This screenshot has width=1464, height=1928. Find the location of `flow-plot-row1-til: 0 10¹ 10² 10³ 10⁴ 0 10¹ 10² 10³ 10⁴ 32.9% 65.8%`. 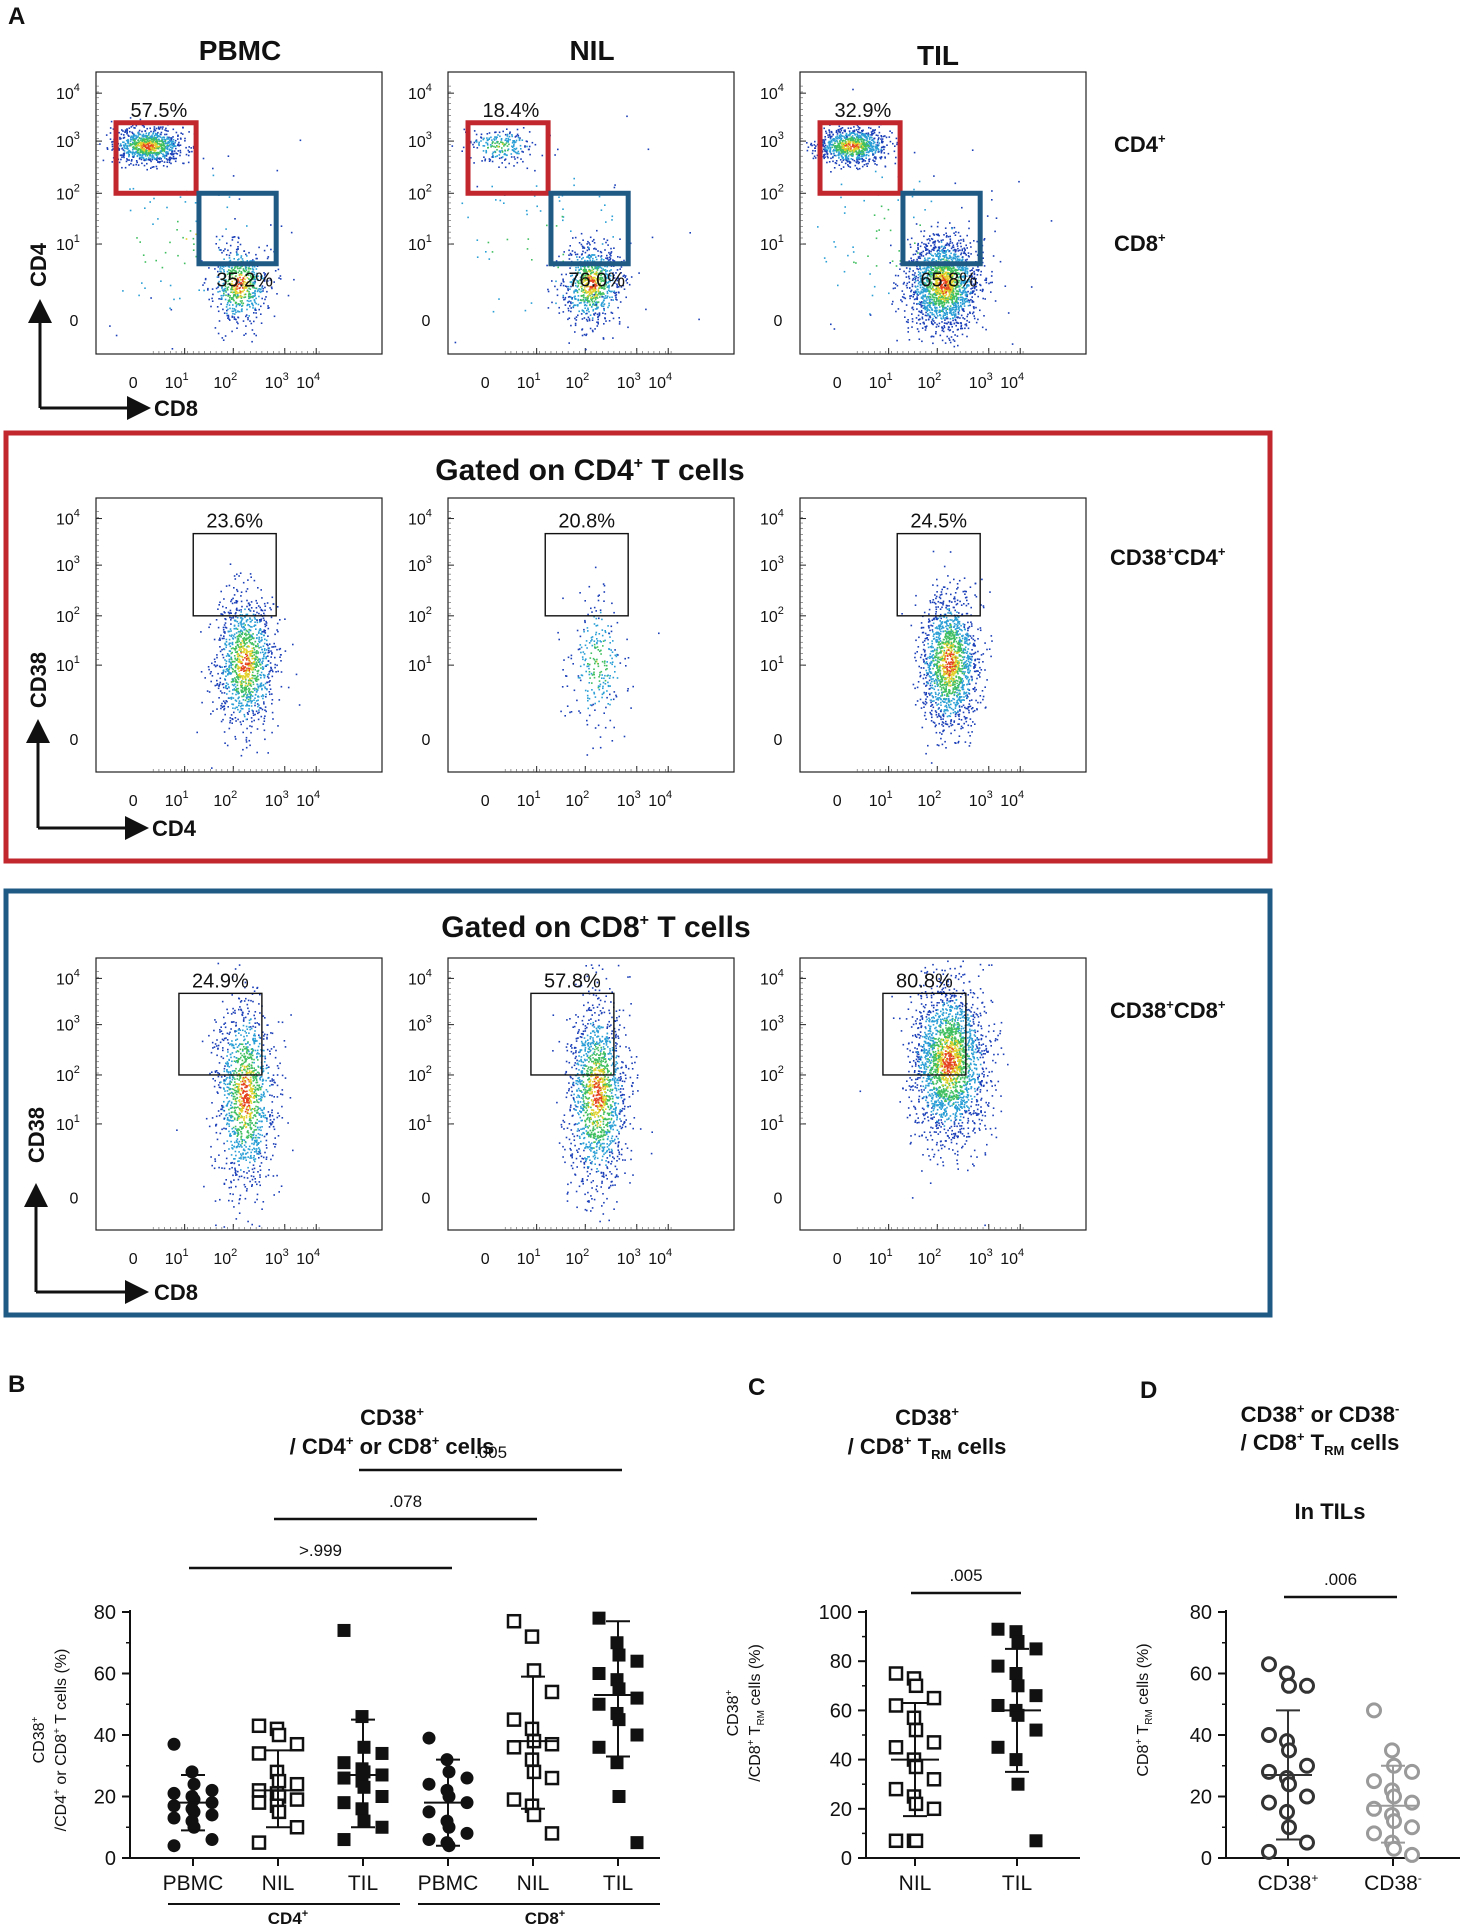

flow-plot-row1-til: 0 10¹ 10² 10³ 10⁴ 0 10¹ 10² 10³ 10⁴ 32.9% 65.8% is located at coordinates (923, 231).